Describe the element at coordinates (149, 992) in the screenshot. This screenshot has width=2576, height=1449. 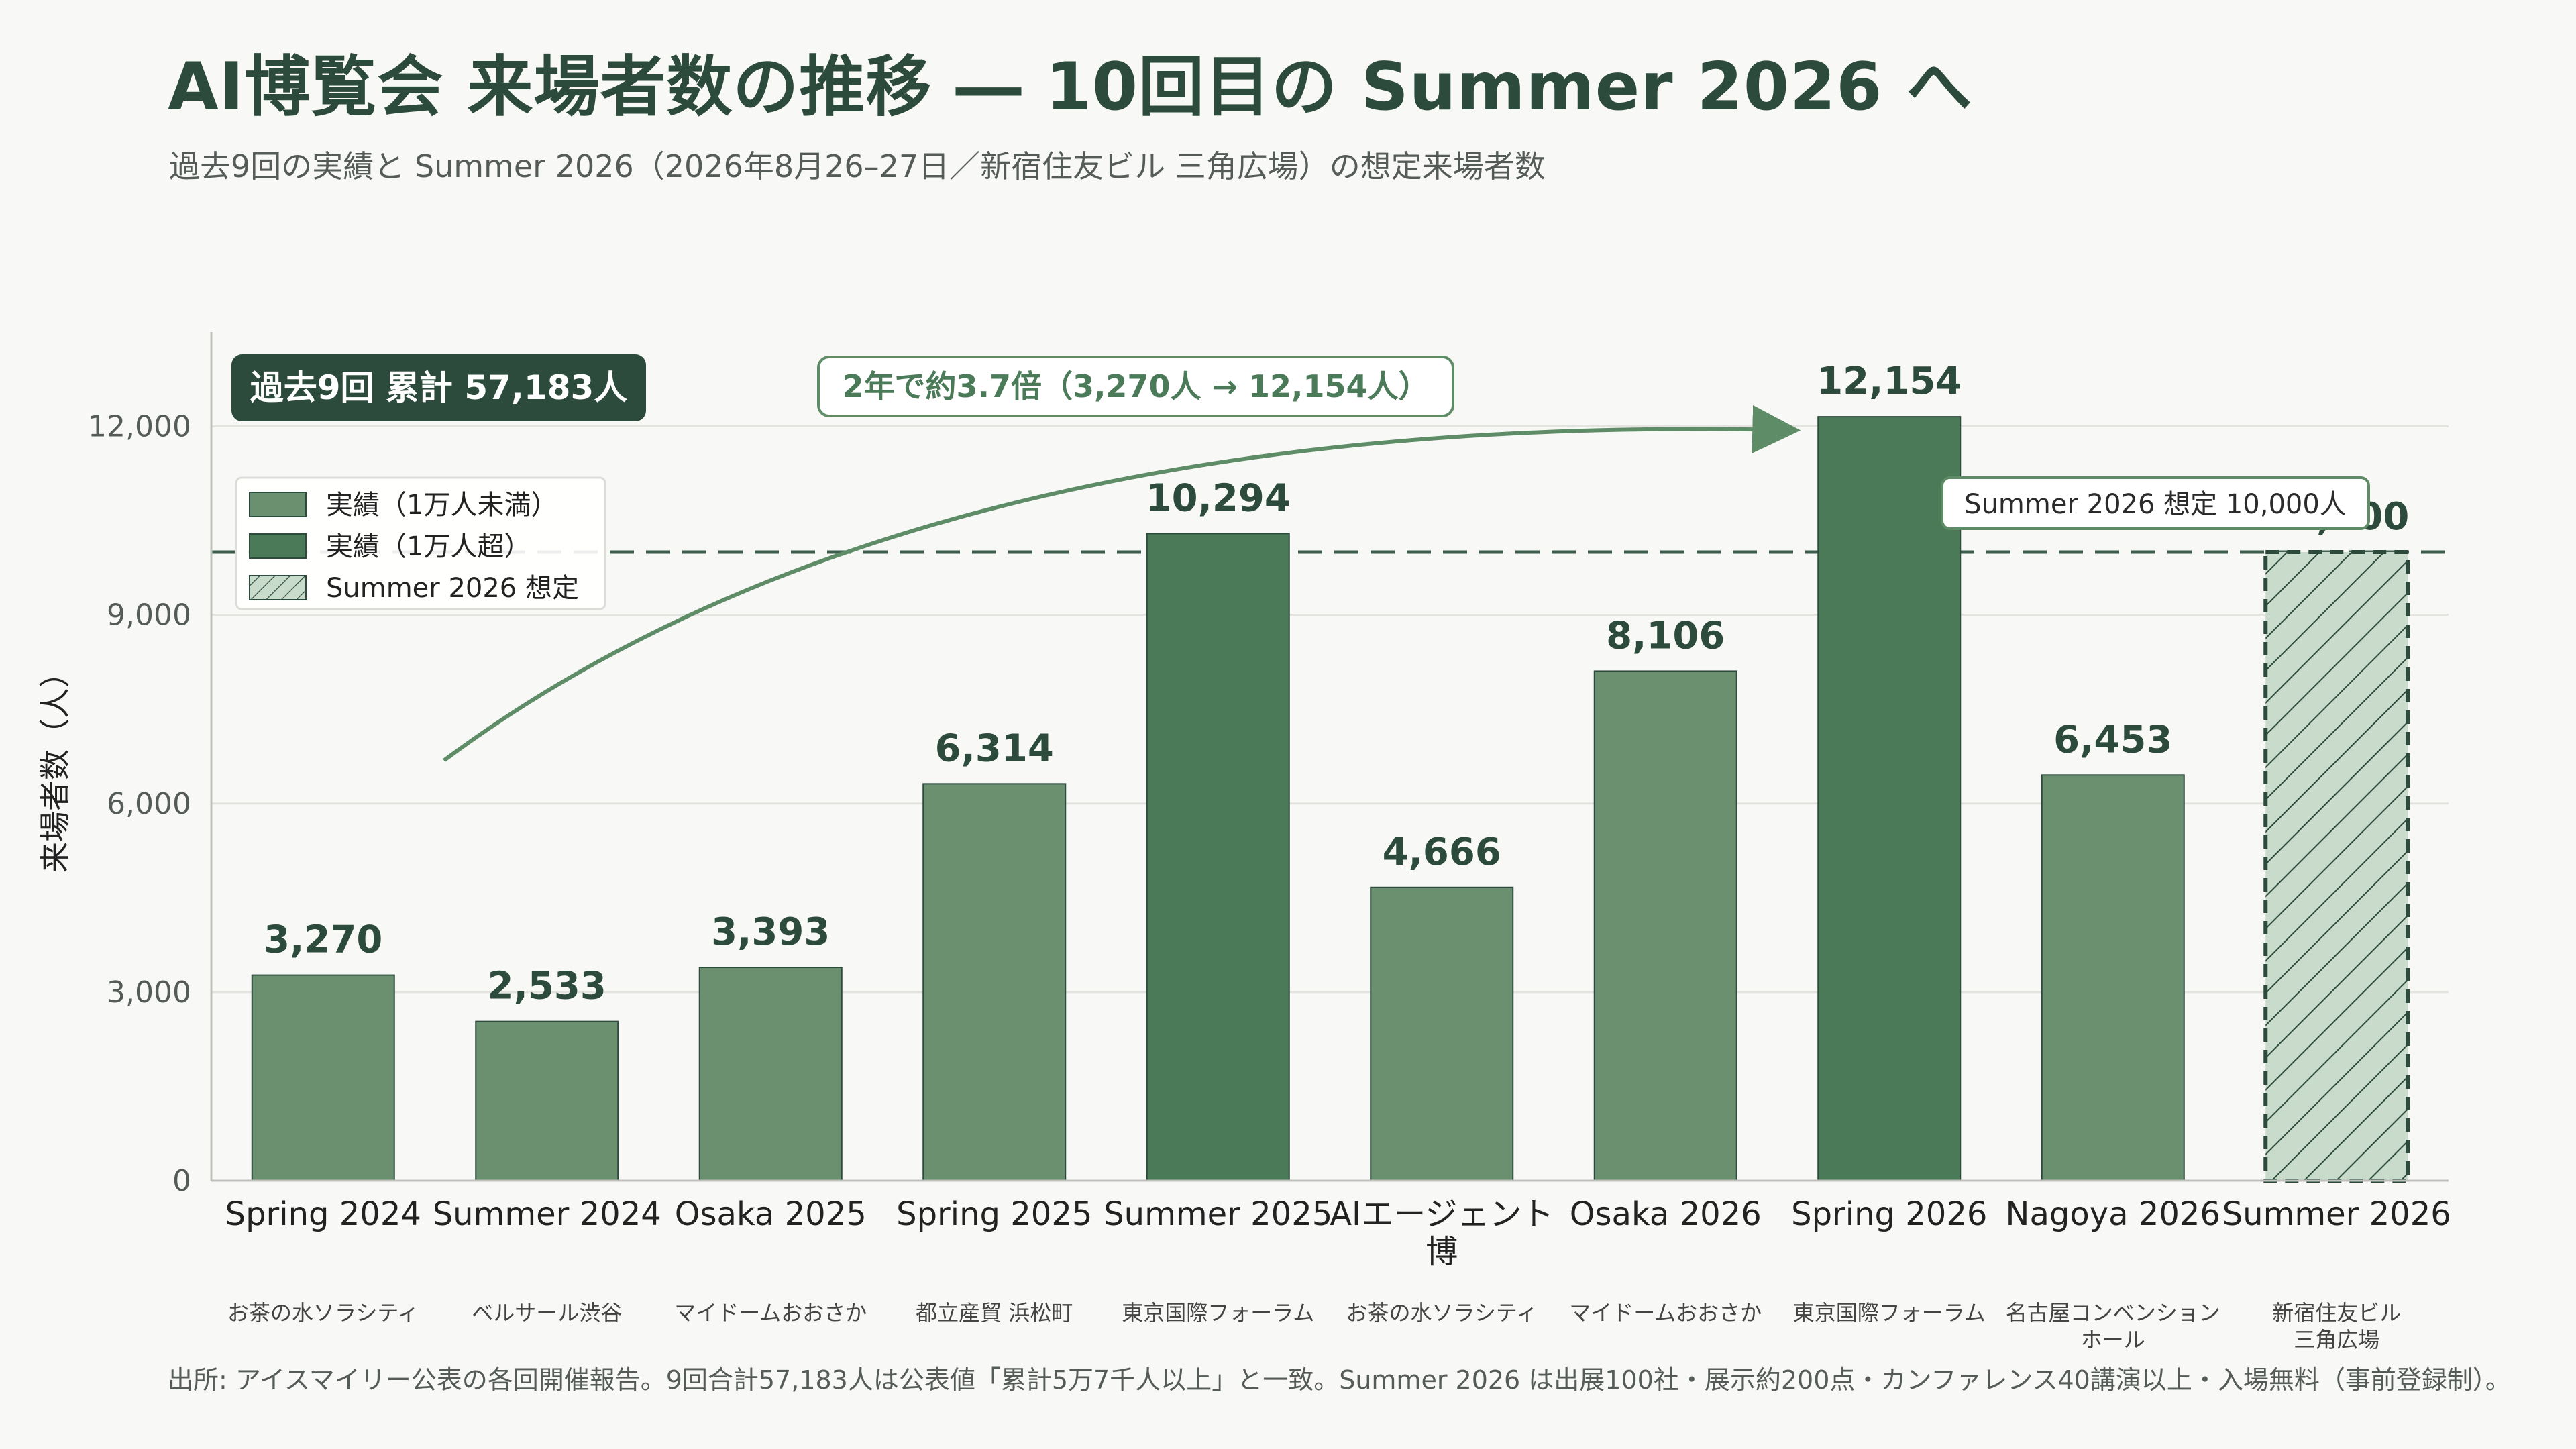
I see `y-tick-label: 3,000` at that location.